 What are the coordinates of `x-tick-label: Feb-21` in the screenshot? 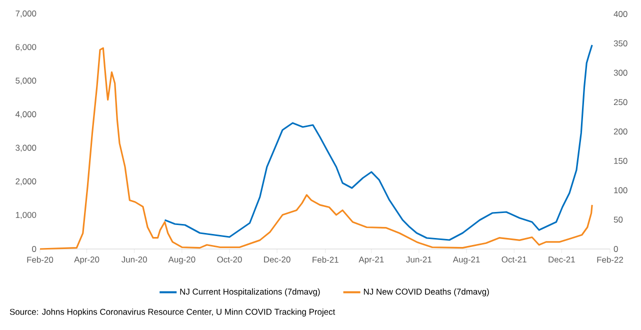 It's located at (325, 259).